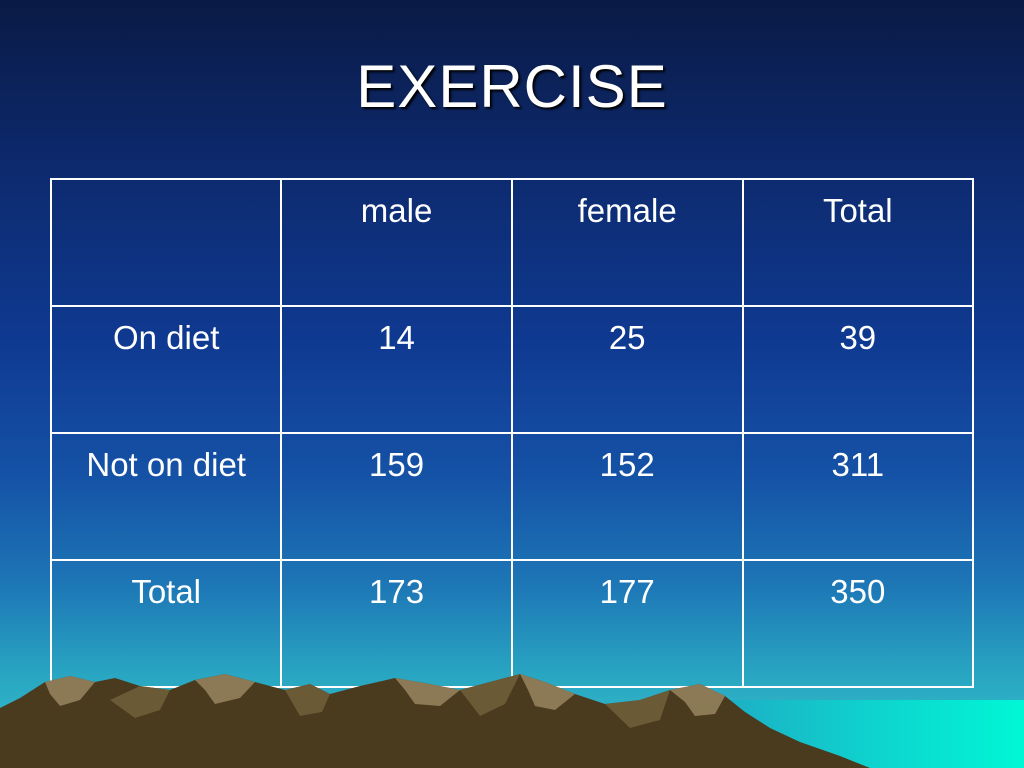 Image resolution: width=1024 pixels, height=768 pixels. I want to click on slide-title: EXERCISE, so click(512, 86).